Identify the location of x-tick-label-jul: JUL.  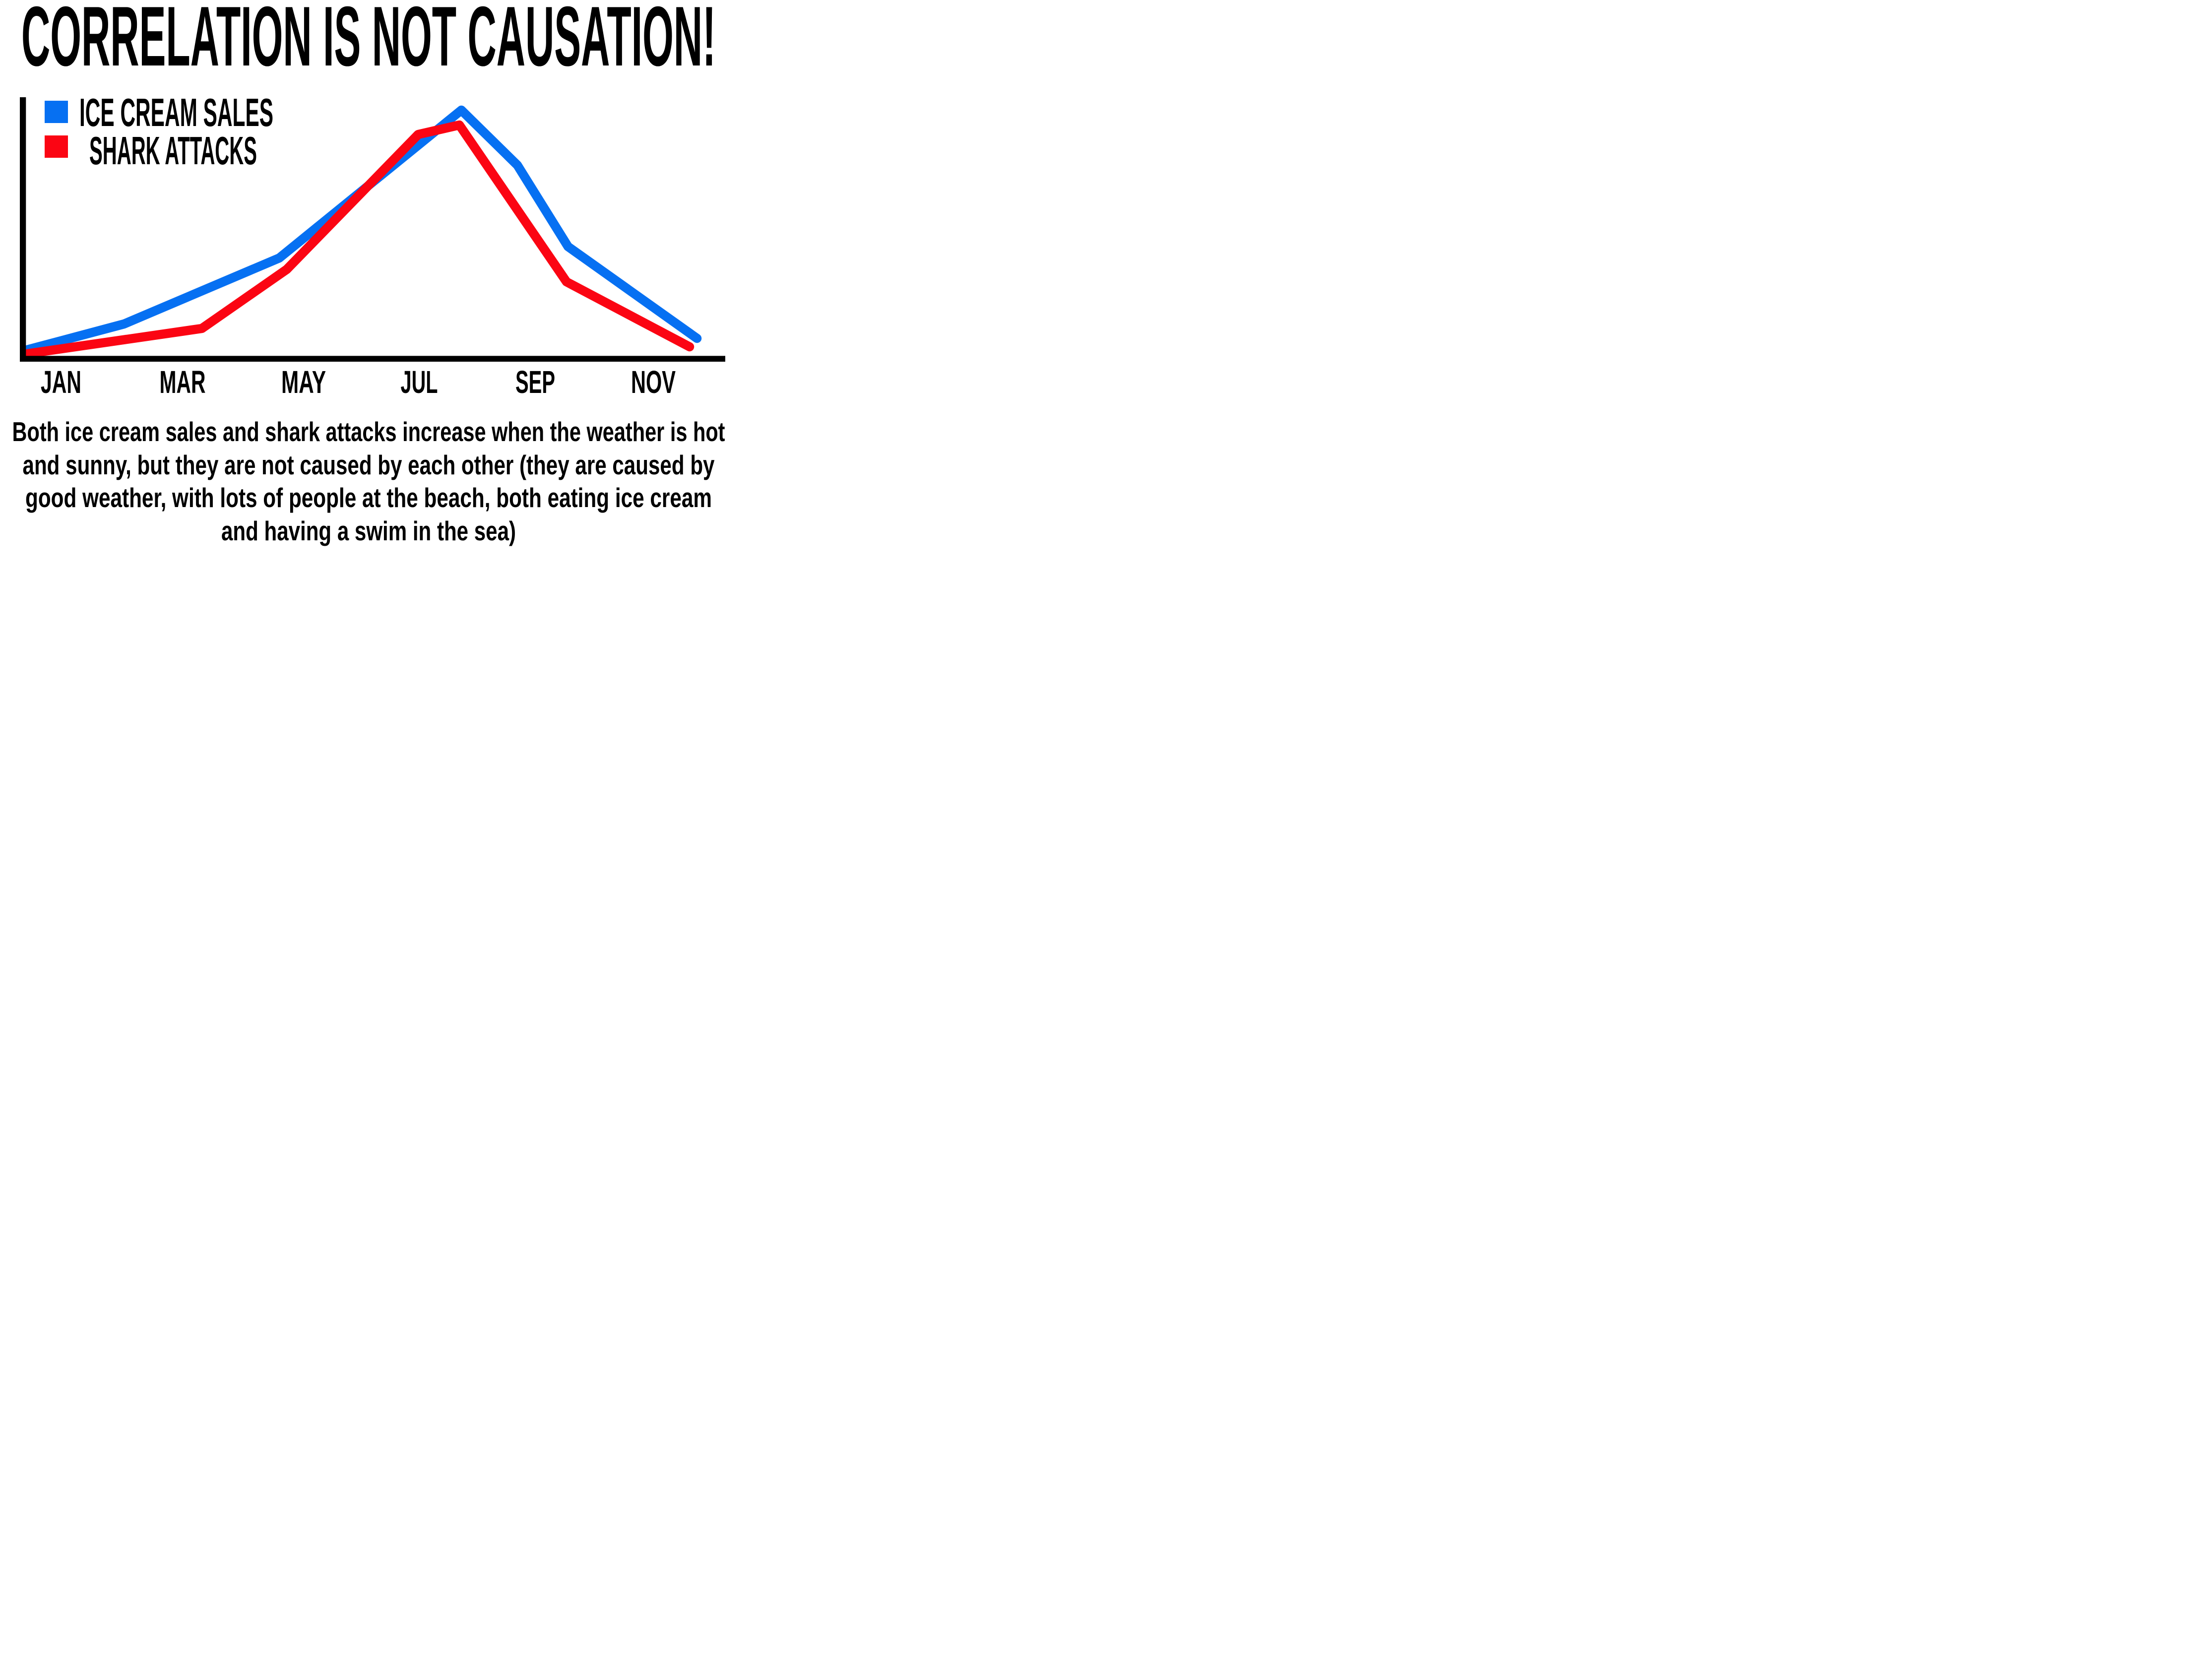
(419, 382).